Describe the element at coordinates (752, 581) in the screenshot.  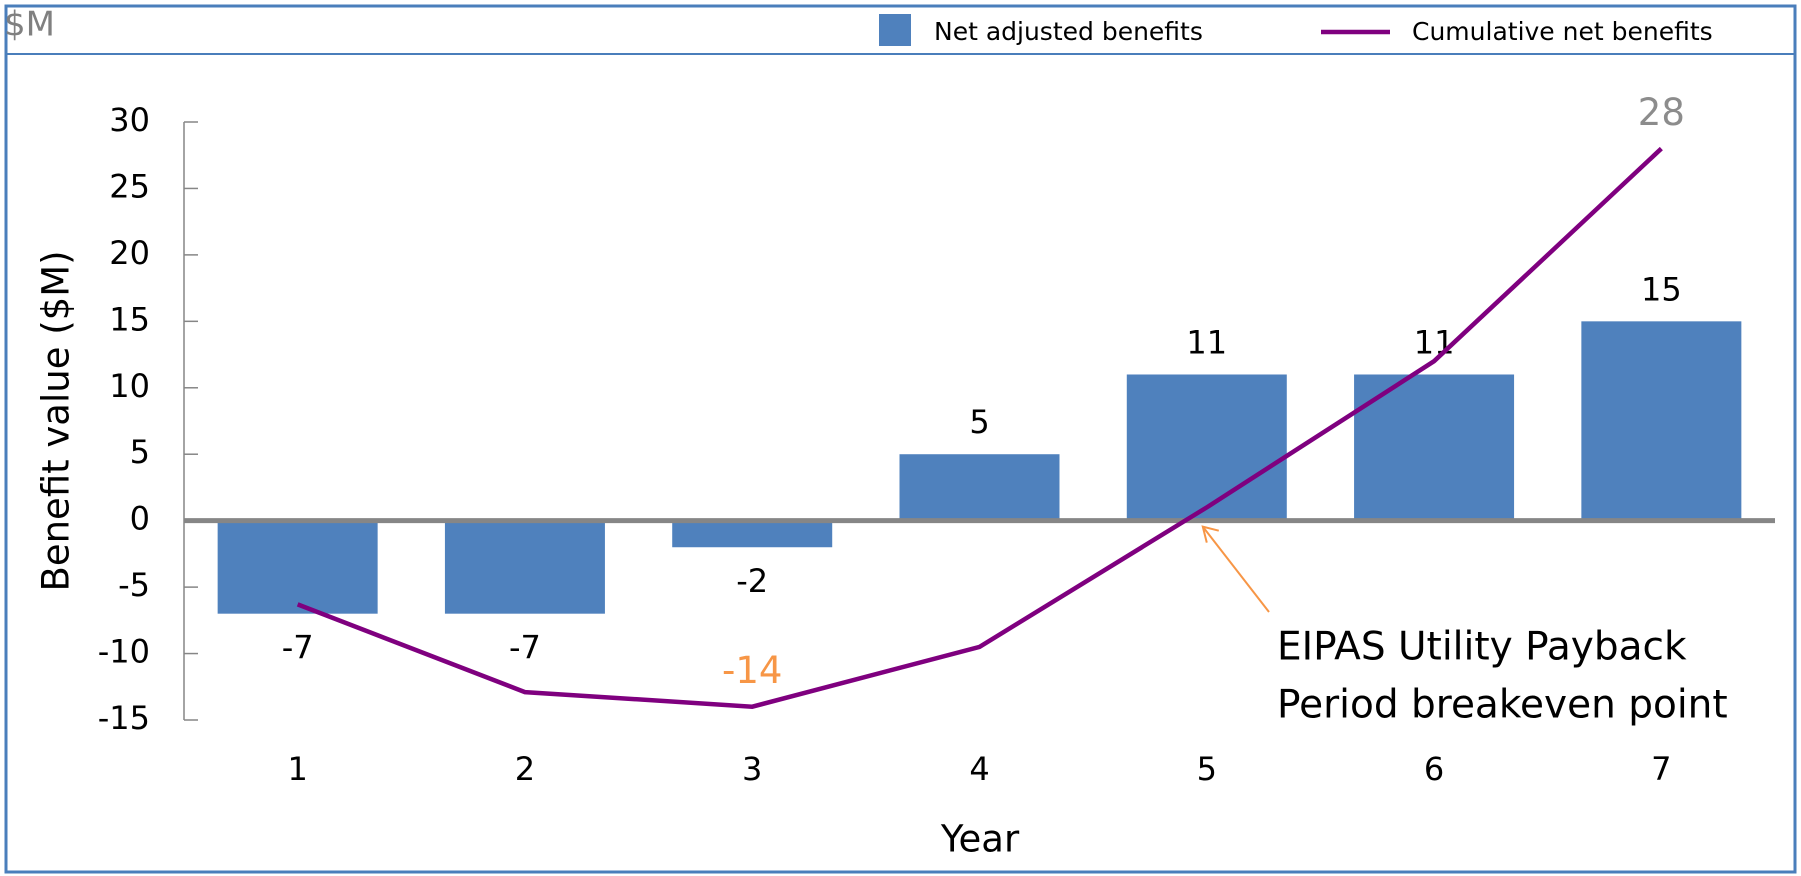
I see `bar-label: -2` at that location.